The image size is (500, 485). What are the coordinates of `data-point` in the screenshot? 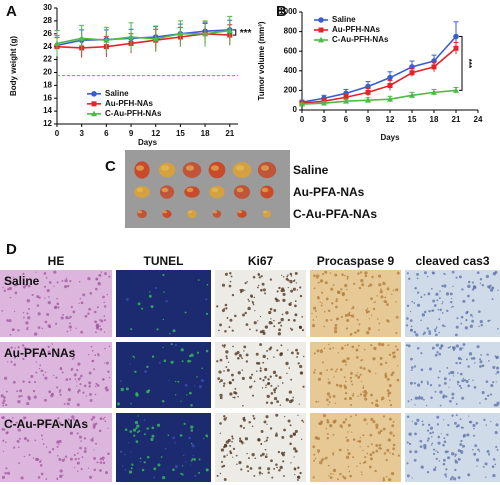 It's located at (412, 95).